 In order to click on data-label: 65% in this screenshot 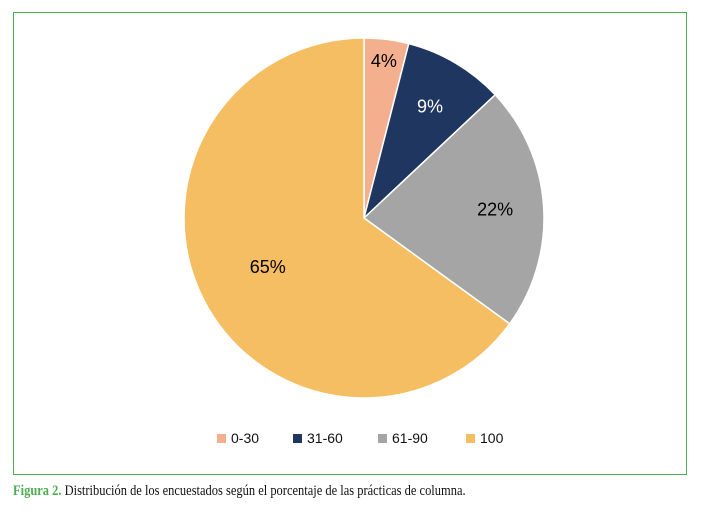, I will do `click(268, 267)`.